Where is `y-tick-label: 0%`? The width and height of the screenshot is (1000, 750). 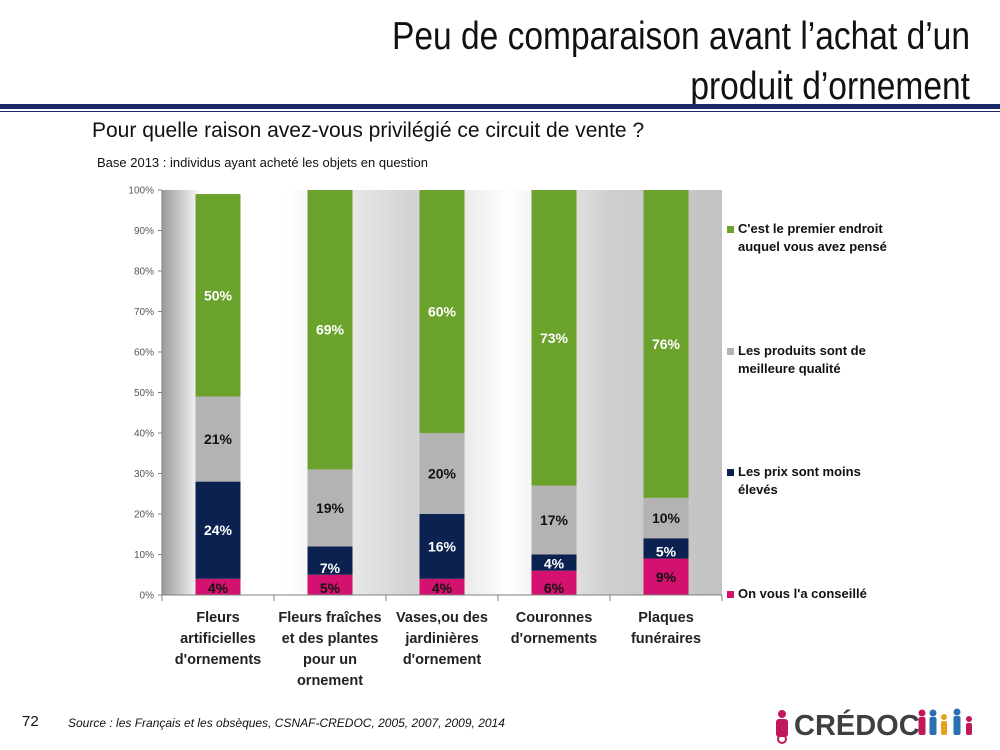
y-tick-label: 0% is located at coordinates (147, 596).